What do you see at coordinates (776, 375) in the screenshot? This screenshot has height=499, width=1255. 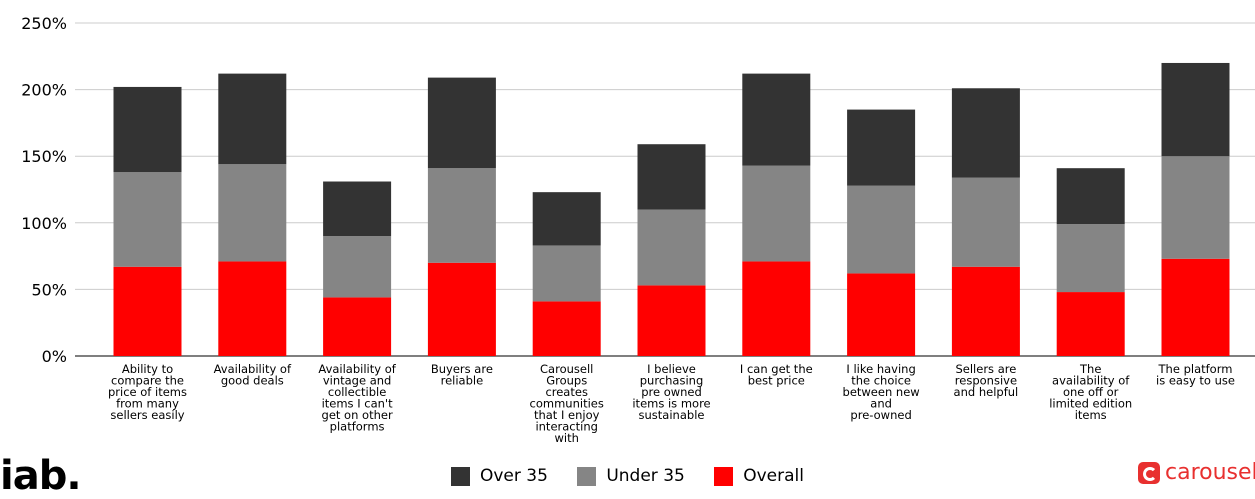 I see `x-tick-label: I can get the best price` at bounding box center [776, 375].